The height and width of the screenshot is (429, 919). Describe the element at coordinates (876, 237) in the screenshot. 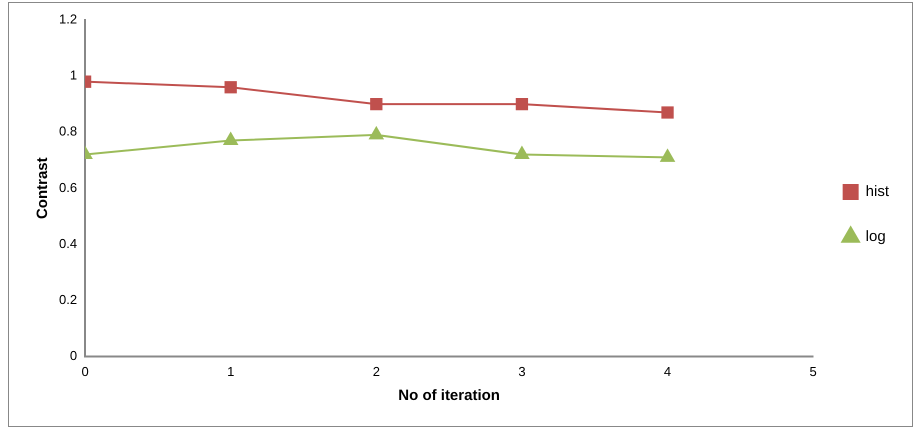

I see `legend-label: log` at that location.